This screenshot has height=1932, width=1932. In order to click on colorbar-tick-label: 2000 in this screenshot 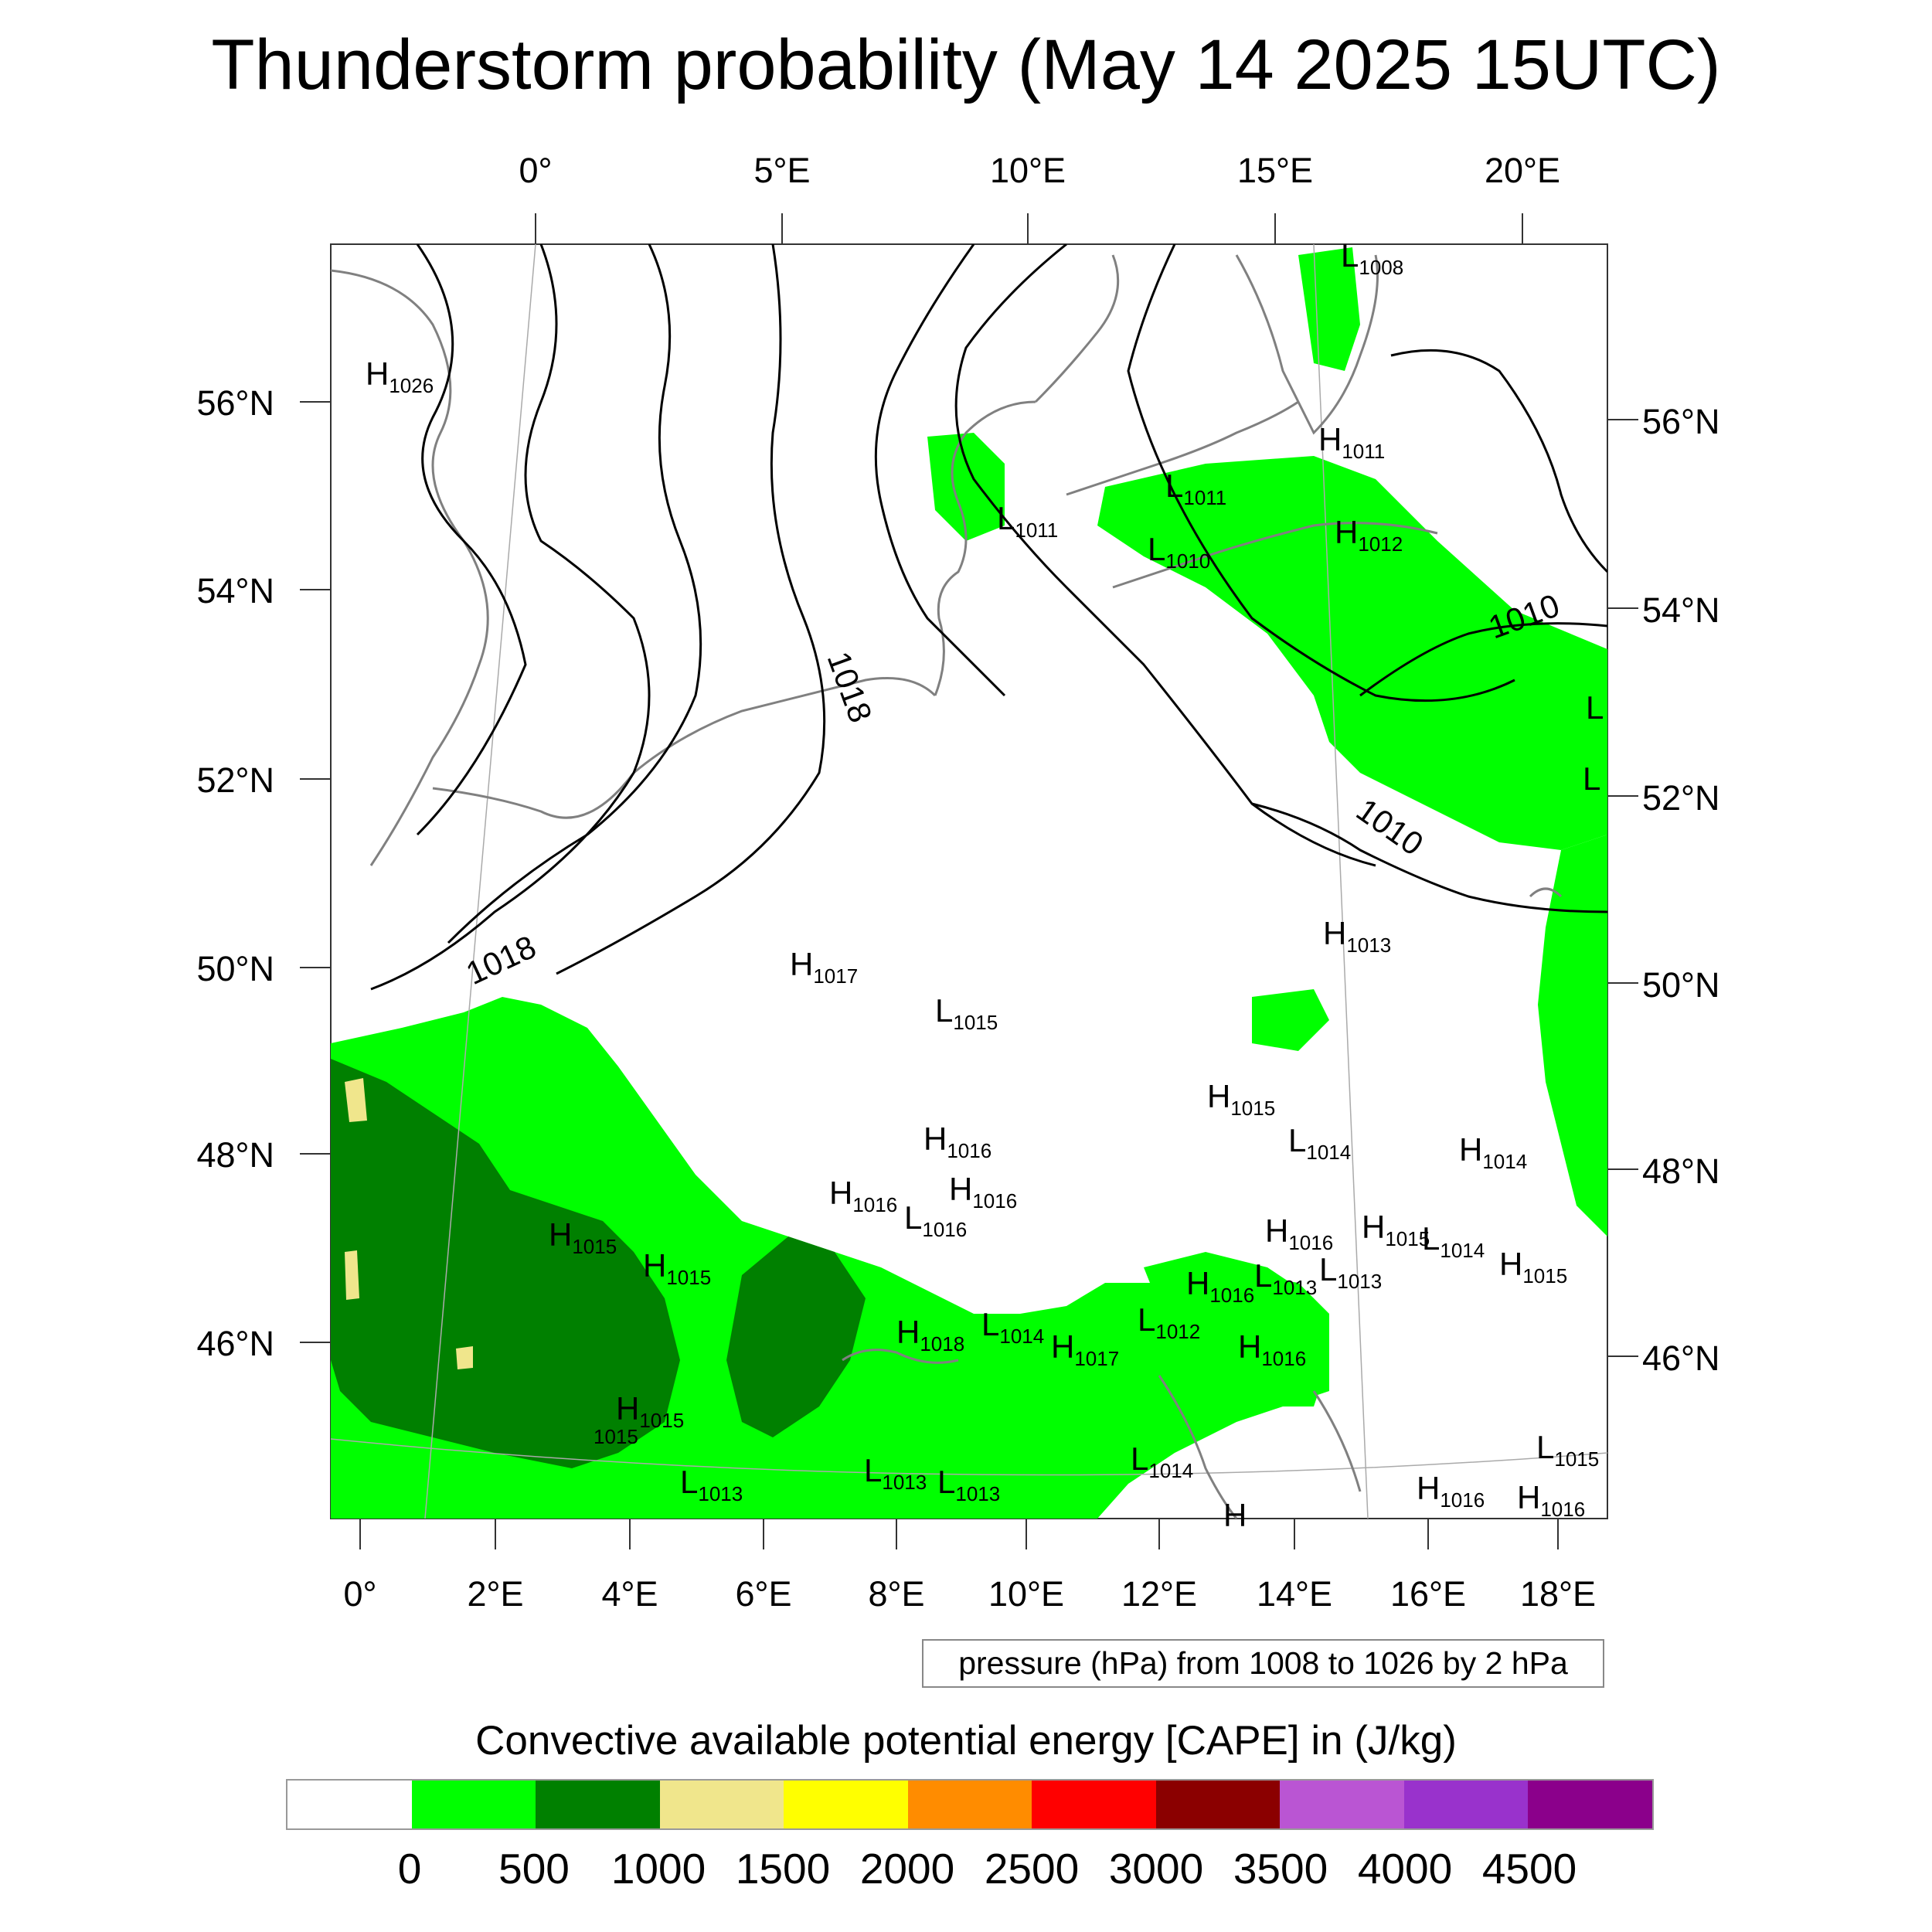, I will do `click(907, 1869)`.